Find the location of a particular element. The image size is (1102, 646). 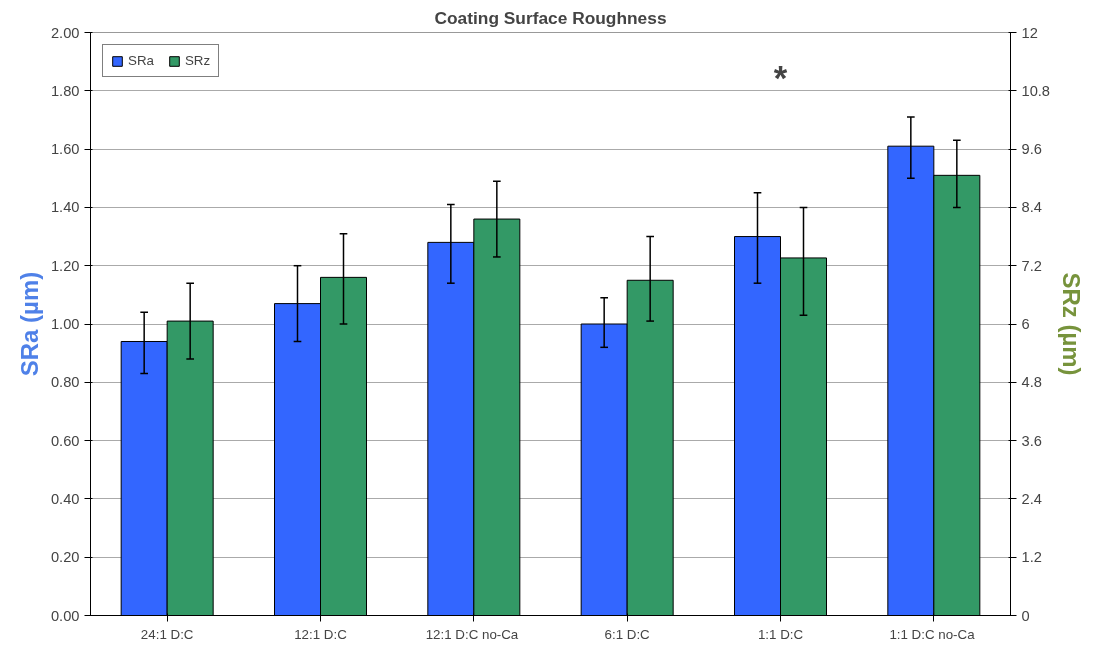

y-tick-label: 1.00 is located at coordinates (65, 324).